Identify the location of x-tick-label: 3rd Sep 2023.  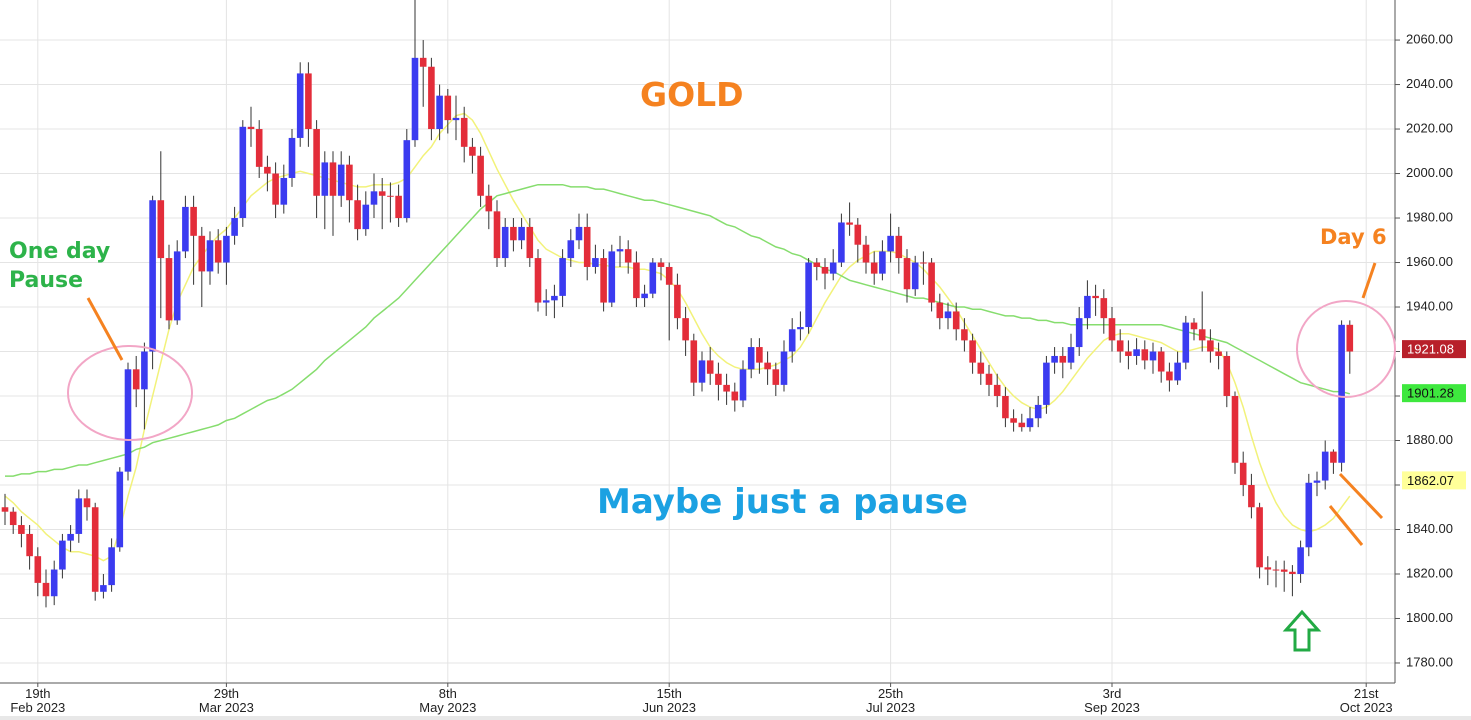
(1112, 700).